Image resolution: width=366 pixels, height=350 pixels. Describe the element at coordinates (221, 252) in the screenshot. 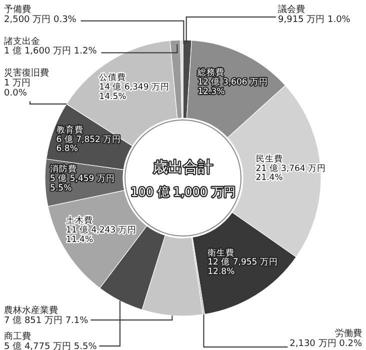

I see `slice-label: 衛生費` at that location.